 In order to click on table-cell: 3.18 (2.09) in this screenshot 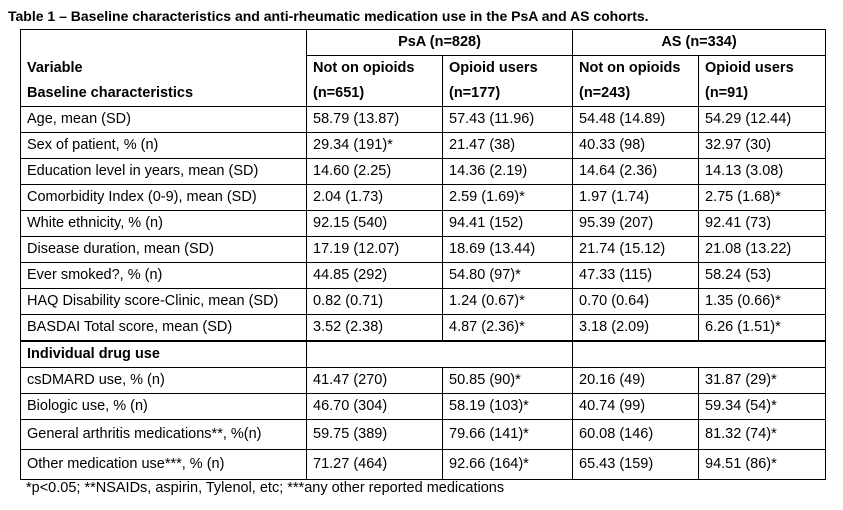, I will do `click(635, 328)`.